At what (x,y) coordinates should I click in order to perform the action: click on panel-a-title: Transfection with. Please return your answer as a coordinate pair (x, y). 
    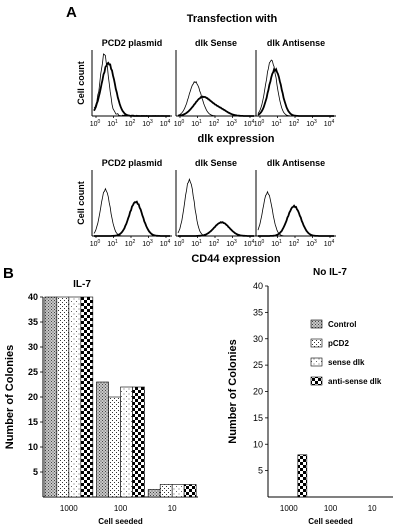
    Looking at the image, I should click on (232, 19).